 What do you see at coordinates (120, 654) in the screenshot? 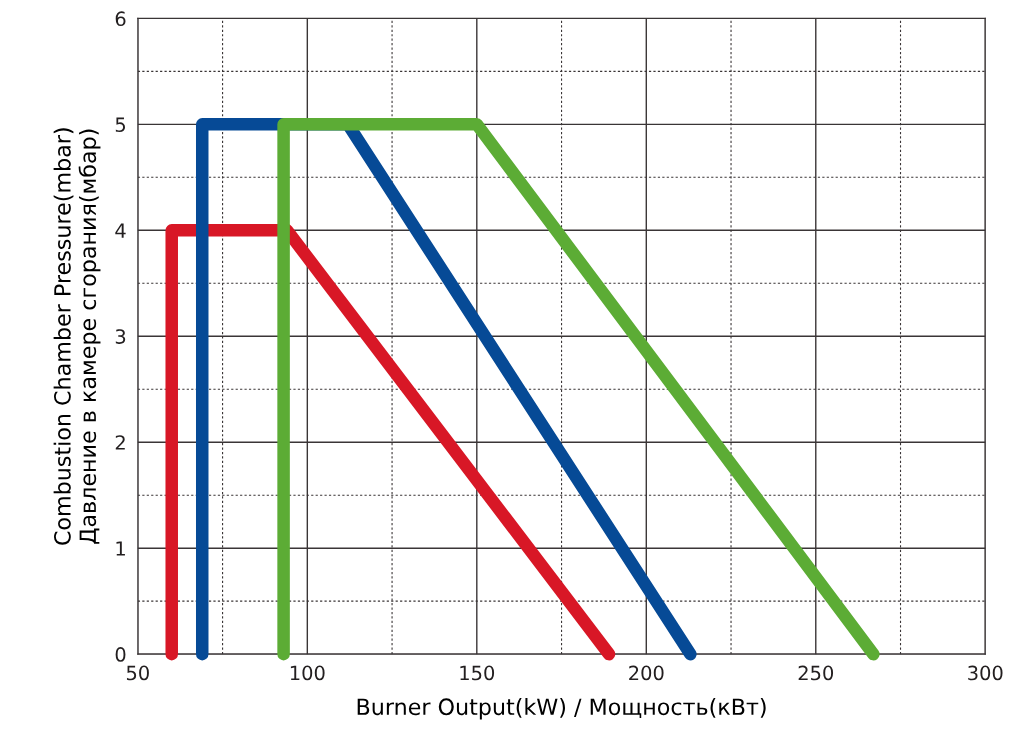
I see `y-tick-label: 0` at bounding box center [120, 654].